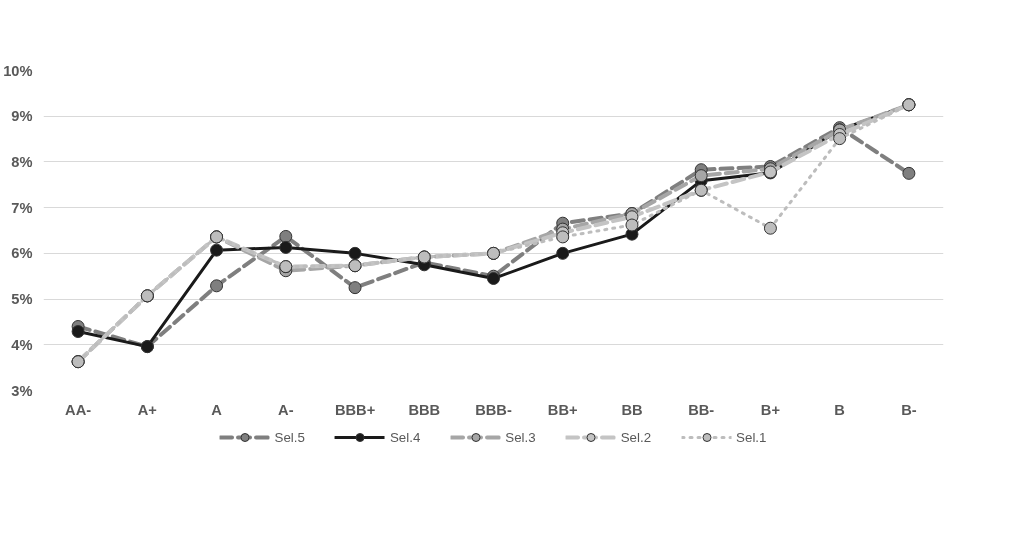 The image size is (1024, 556). What do you see at coordinates (22, 299) in the screenshot?
I see `y-tick-label: 5%` at bounding box center [22, 299].